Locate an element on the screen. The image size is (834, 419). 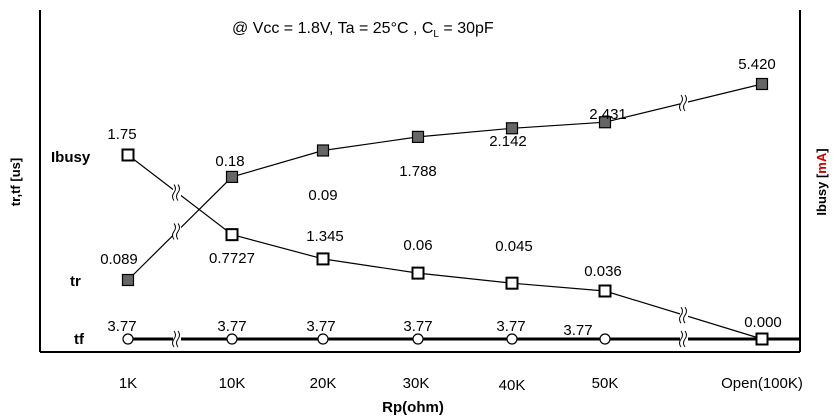
y-axis-right-label: Ibusy [mA] is located at coordinates (821, 181).